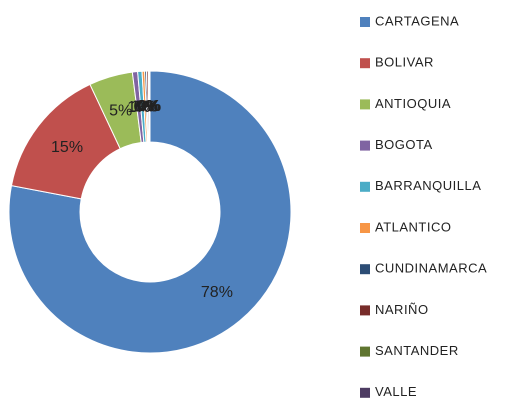 The height and width of the screenshot is (412, 522). What do you see at coordinates (396, 391) in the screenshot?
I see `legend-label: VALLE` at bounding box center [396, 391].